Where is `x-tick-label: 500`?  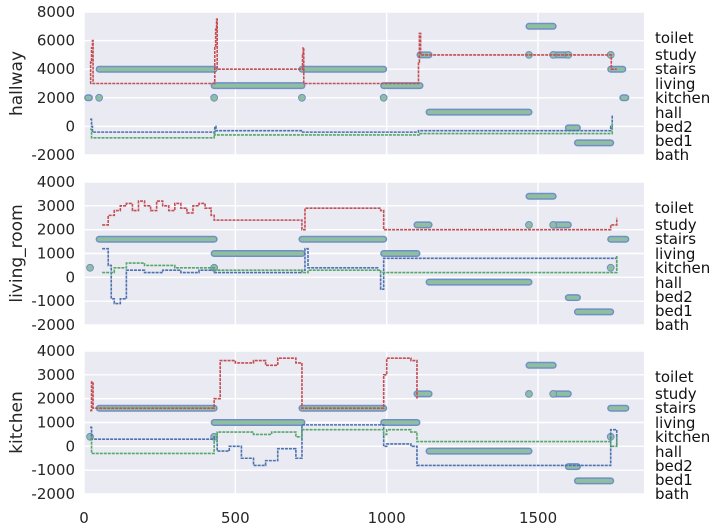
x-tick-label: 500 is located at coordinates (235, 518).